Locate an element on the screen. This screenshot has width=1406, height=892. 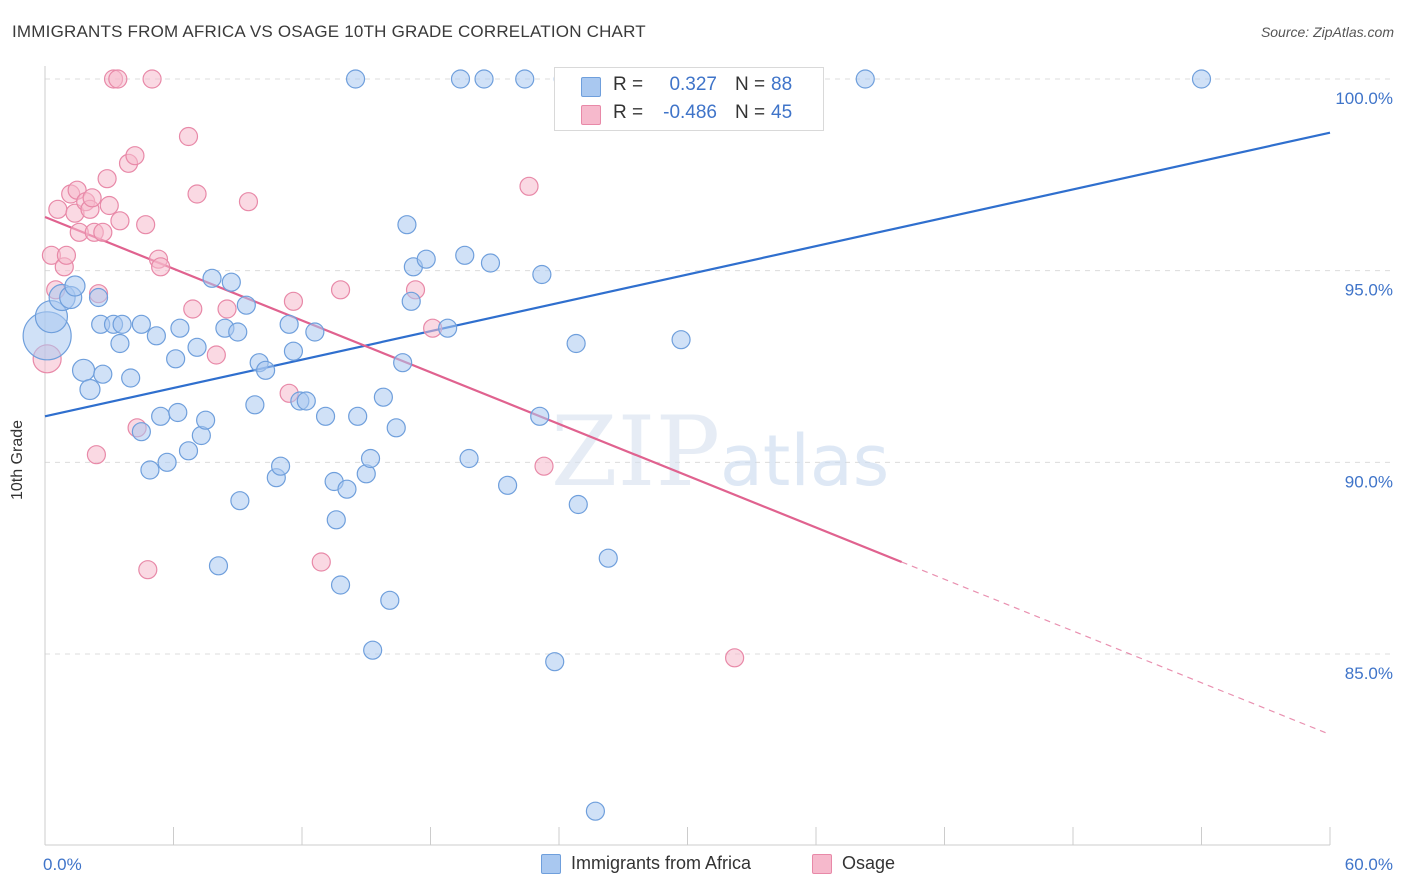
legend-r-label: R = is located at coordinates (628, 84).